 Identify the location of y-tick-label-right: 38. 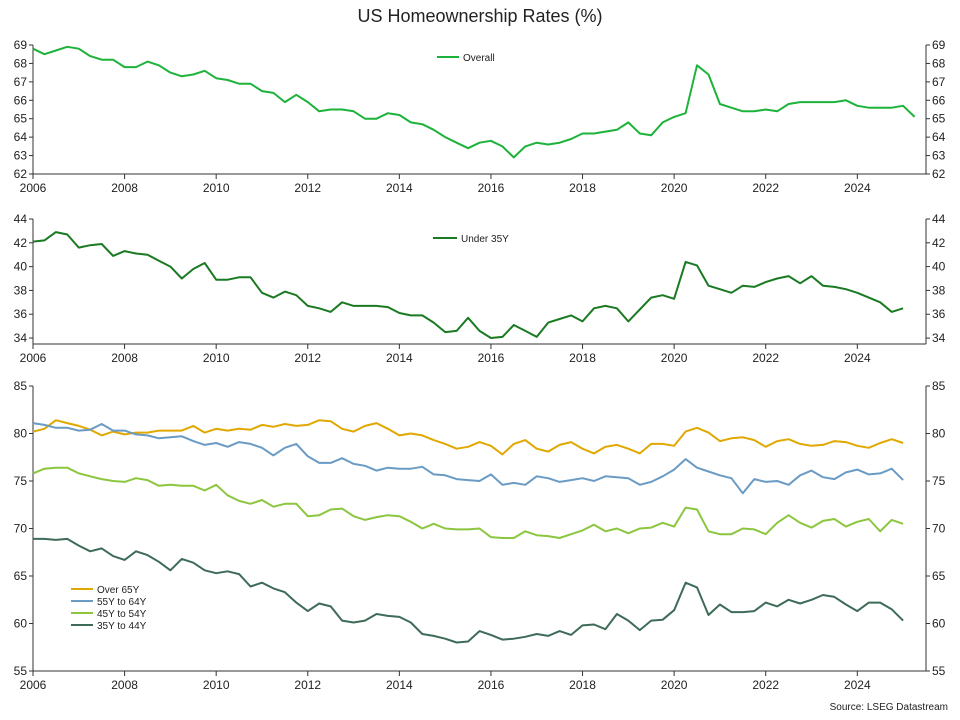
(939, 290).